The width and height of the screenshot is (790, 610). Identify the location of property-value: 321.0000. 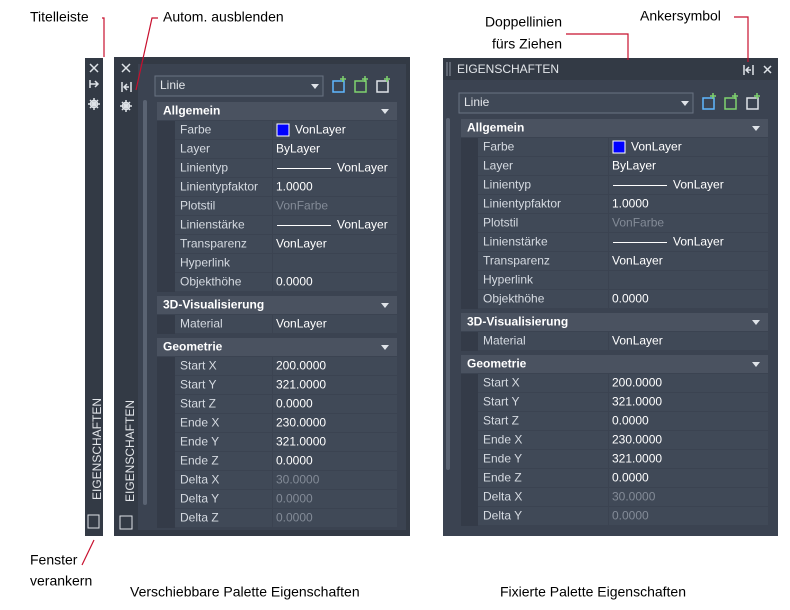
(301, 442).